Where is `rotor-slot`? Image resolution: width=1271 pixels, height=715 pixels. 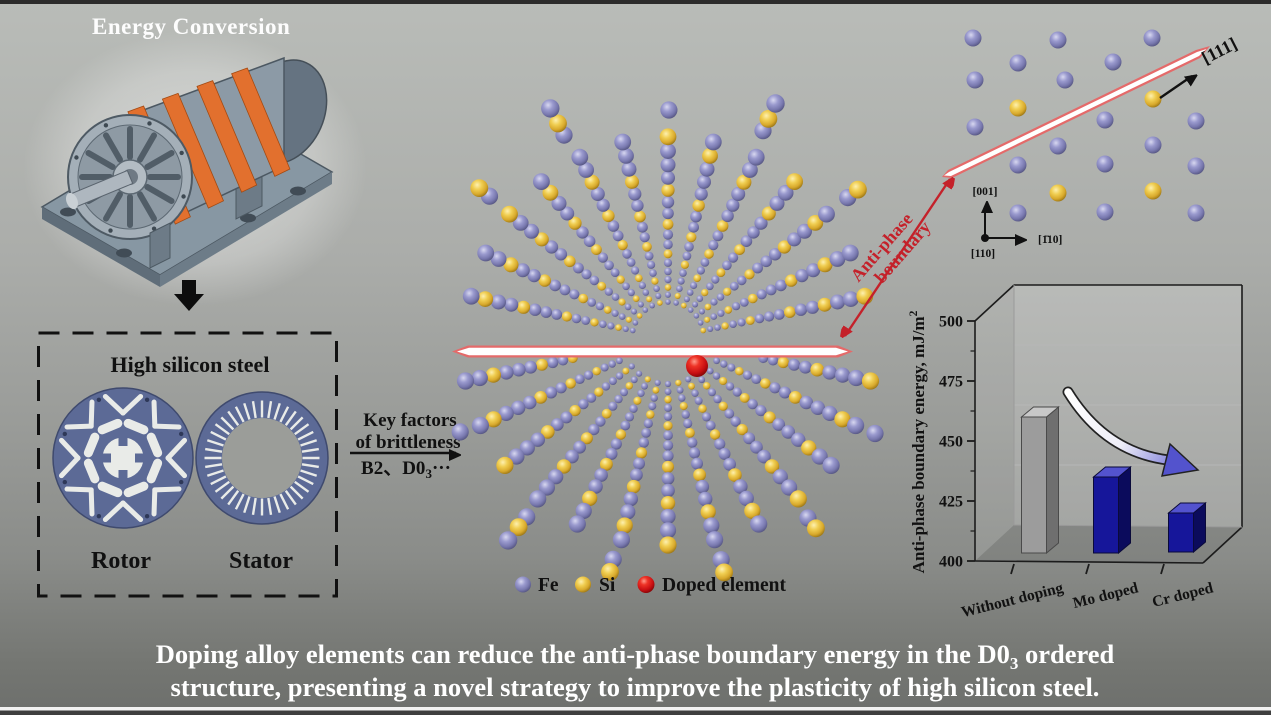 rotor-slot is located at coordinates (110, 489).